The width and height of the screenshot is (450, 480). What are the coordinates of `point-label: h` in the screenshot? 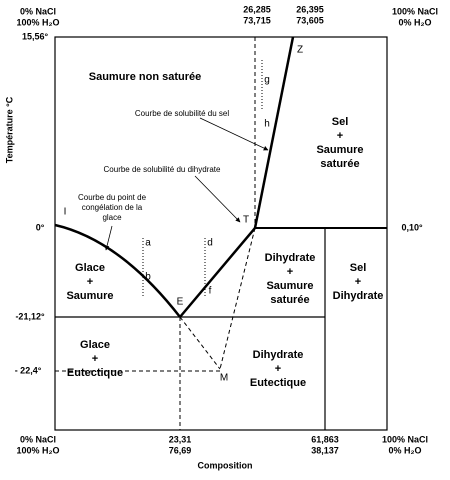 It's located at (267, 124).